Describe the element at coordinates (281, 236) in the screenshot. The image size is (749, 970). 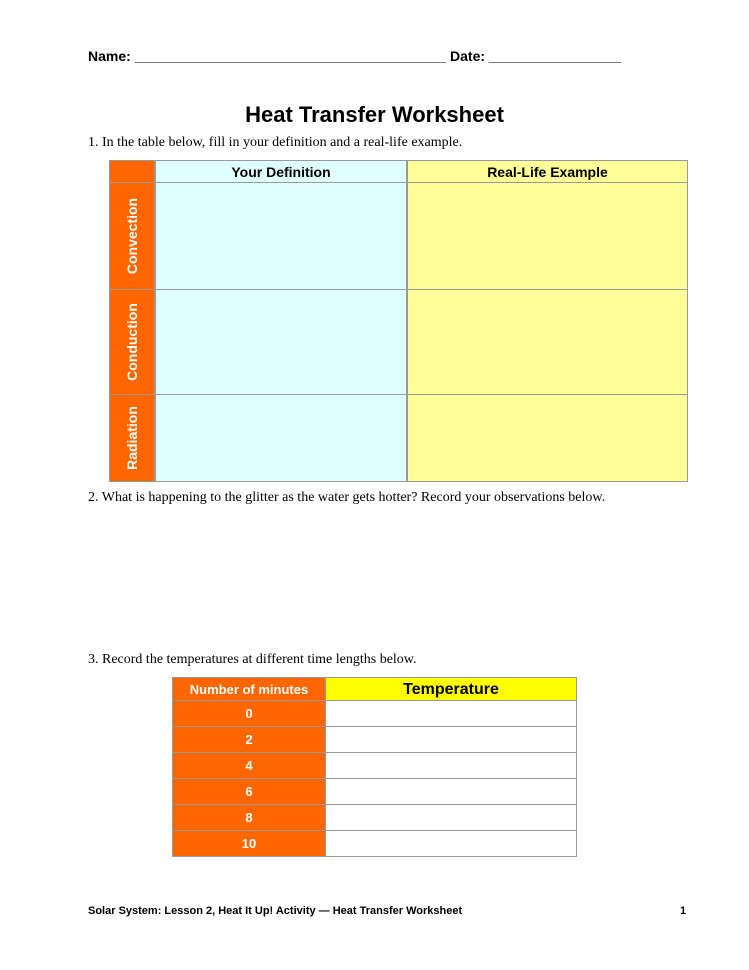
I see `convection-definition-cell` at that location.